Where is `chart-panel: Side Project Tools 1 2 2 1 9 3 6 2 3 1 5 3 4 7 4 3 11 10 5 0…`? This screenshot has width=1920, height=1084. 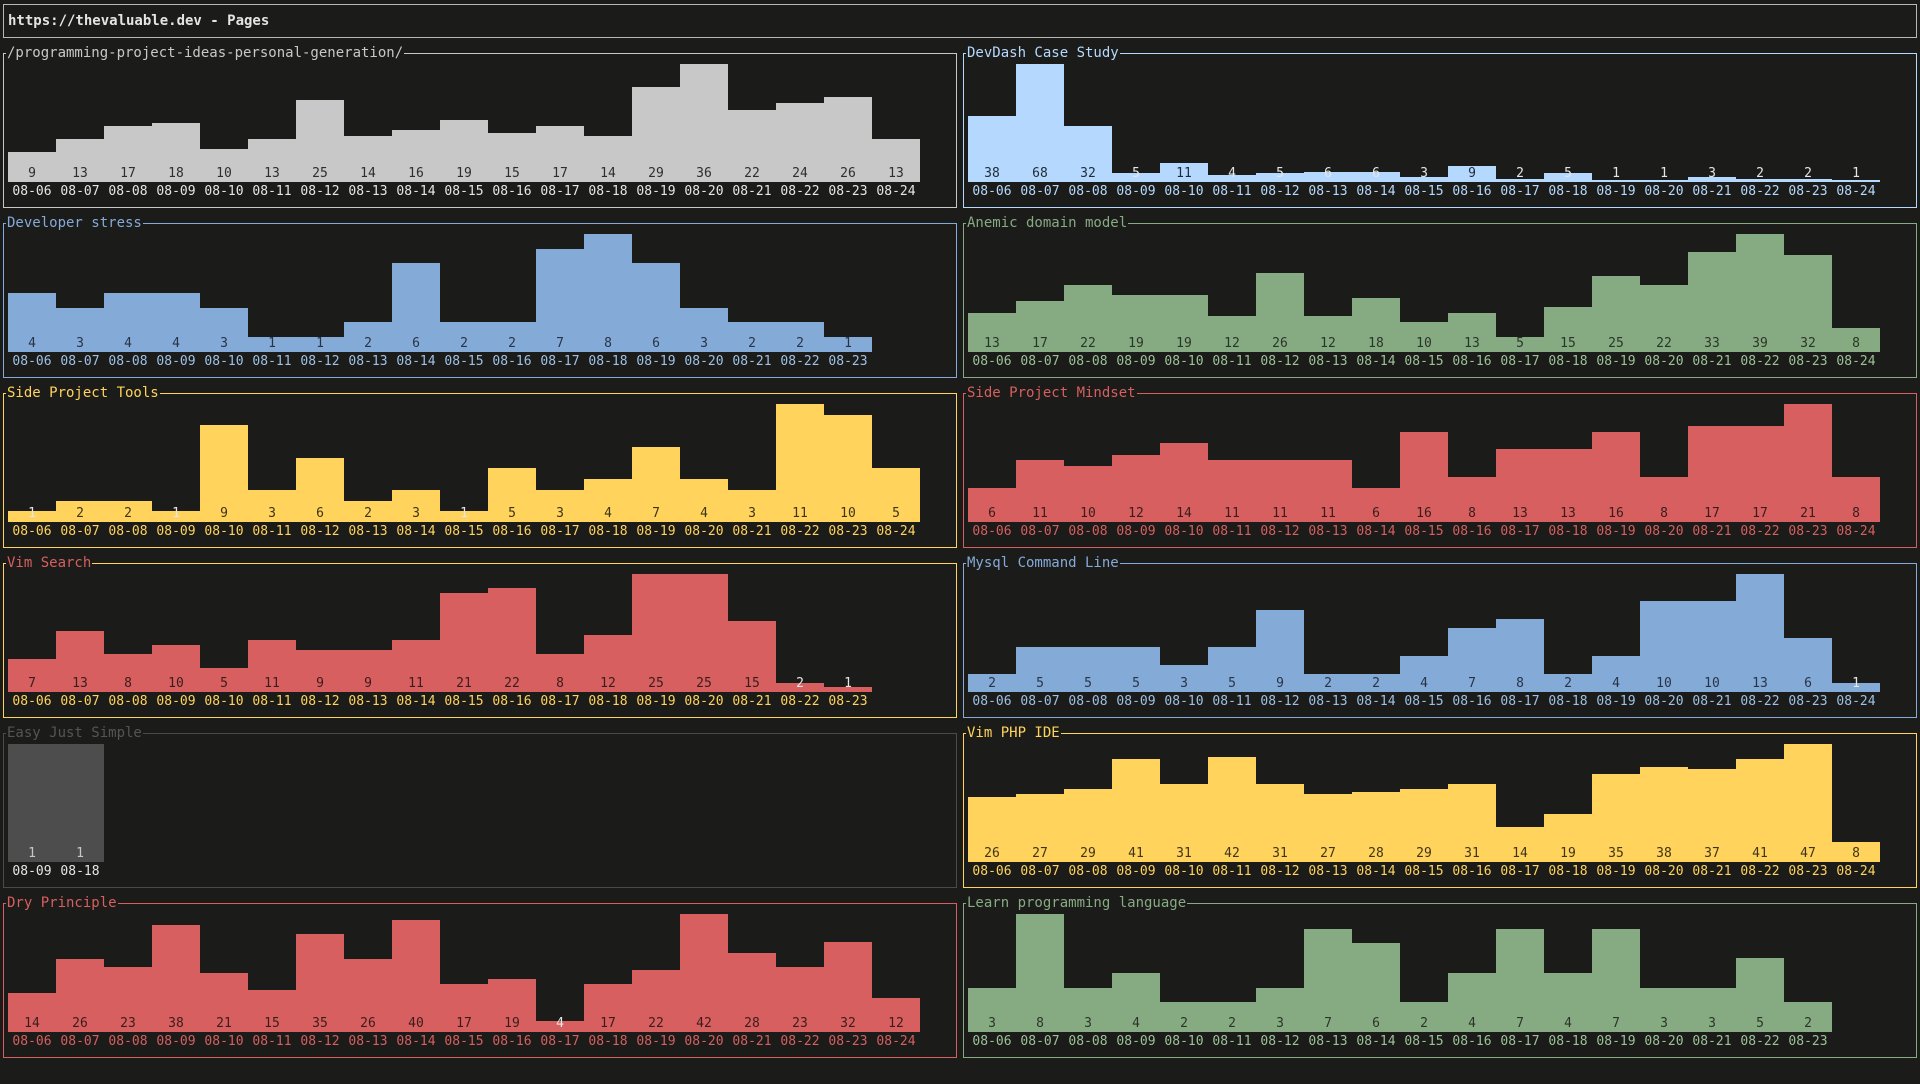 chart-panel: Side Project Tools 1 2 2 1 9 3 6 2 3 1 5 3 4 7 4 3 11 10 5 0… is located at coordinates (480, 466).